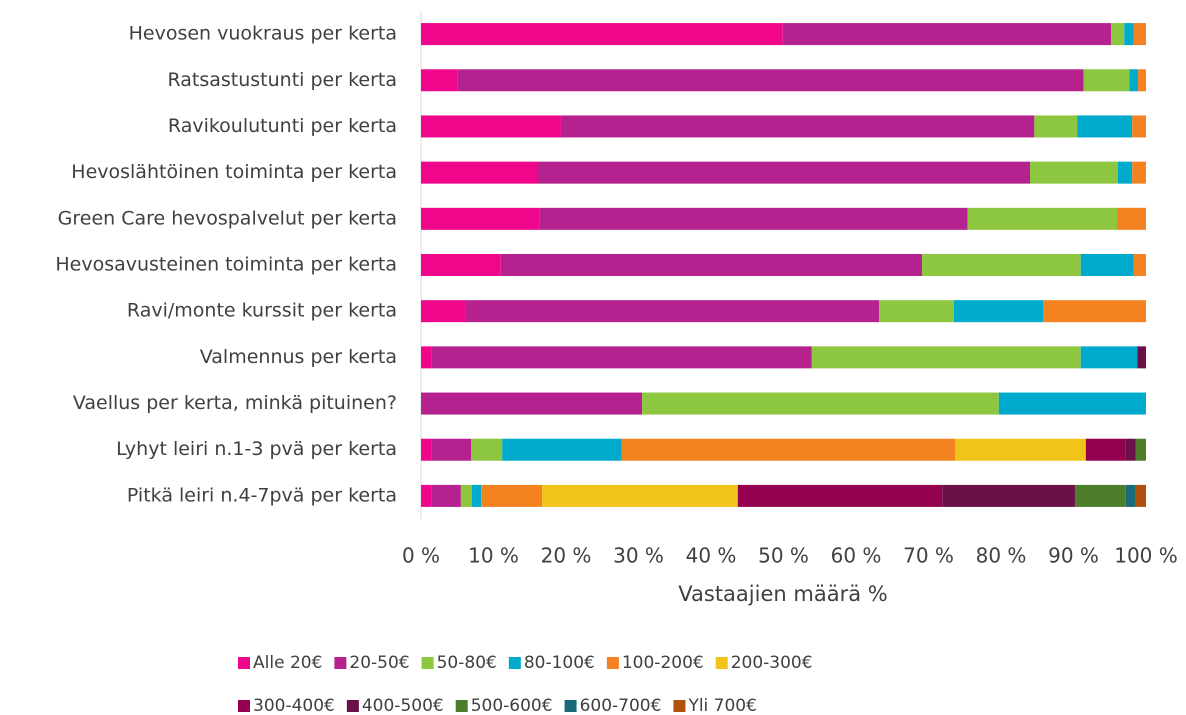 Image resolution: width=1186 pixels, height=715 pixels. I want to click on legend-label: 80-100€, so click(559, 663).